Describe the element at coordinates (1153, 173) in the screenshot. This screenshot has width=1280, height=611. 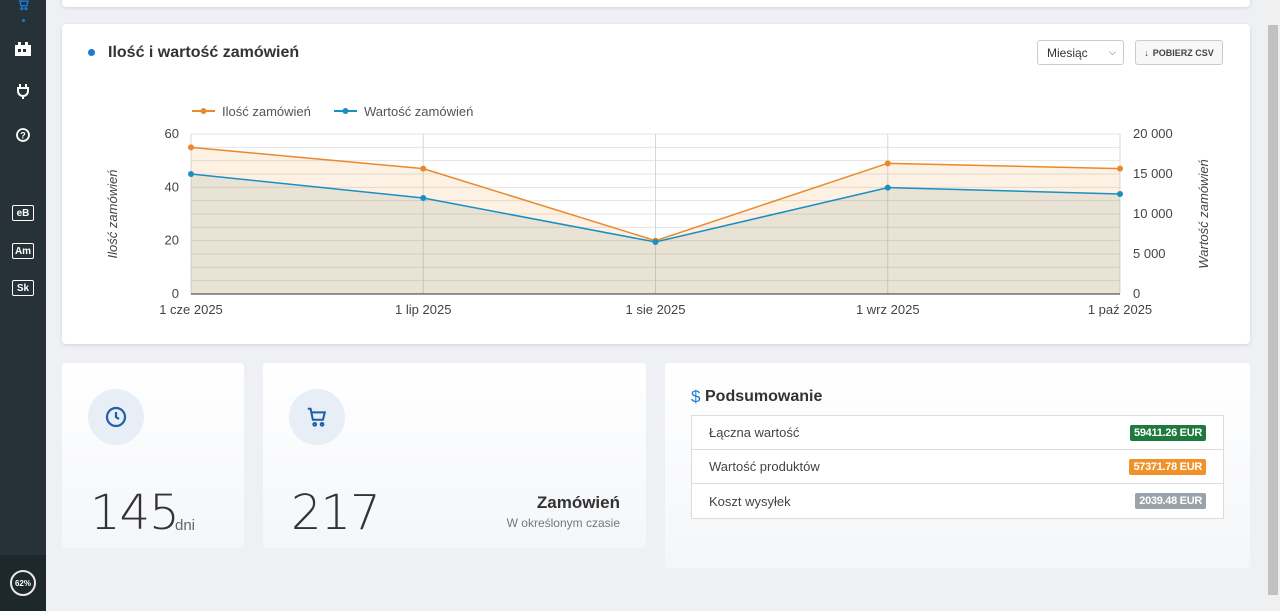
I see `y-tick-label-right: 15 000` at that location.